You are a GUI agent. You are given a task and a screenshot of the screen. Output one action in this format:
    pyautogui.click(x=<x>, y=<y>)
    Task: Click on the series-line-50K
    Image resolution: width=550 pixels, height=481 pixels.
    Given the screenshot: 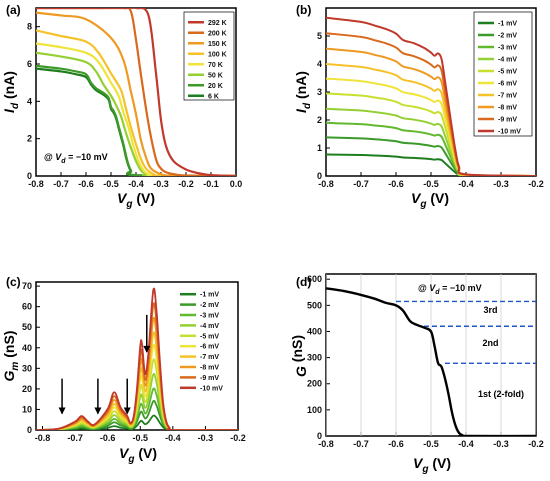 What is the action you would take?
    pyautogui.click(x=136, y=113)
    